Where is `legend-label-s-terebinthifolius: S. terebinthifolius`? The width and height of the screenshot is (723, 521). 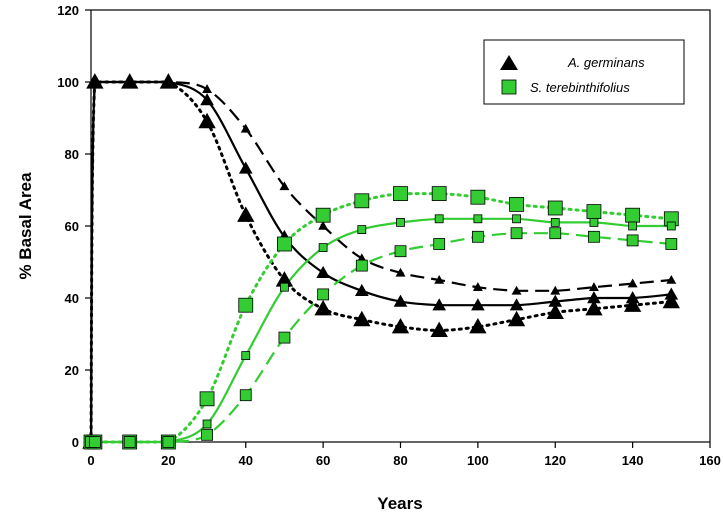
legend-label-s-terebinthifolius: S. terebinthifolius is located at coordinates (580, 87).